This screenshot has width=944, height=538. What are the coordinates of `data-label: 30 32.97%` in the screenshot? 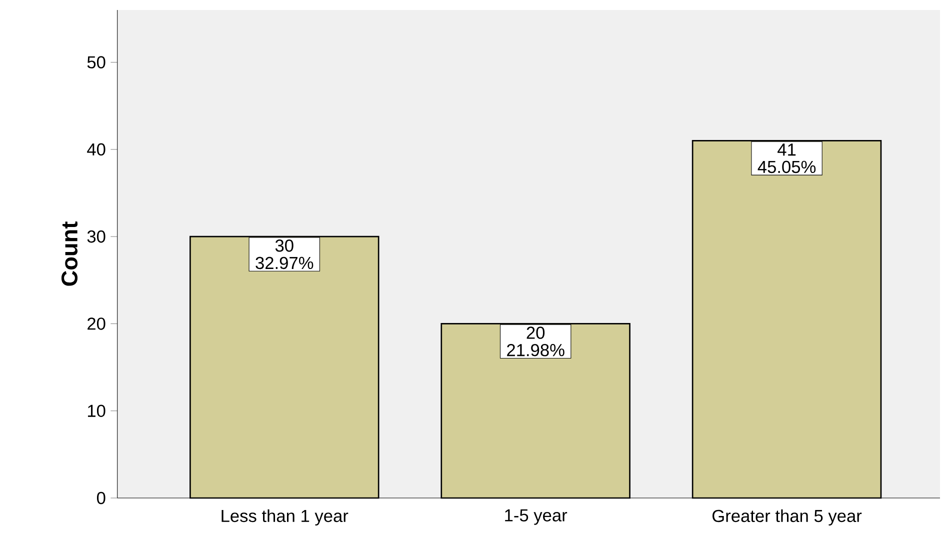 It's located at (285, 254).